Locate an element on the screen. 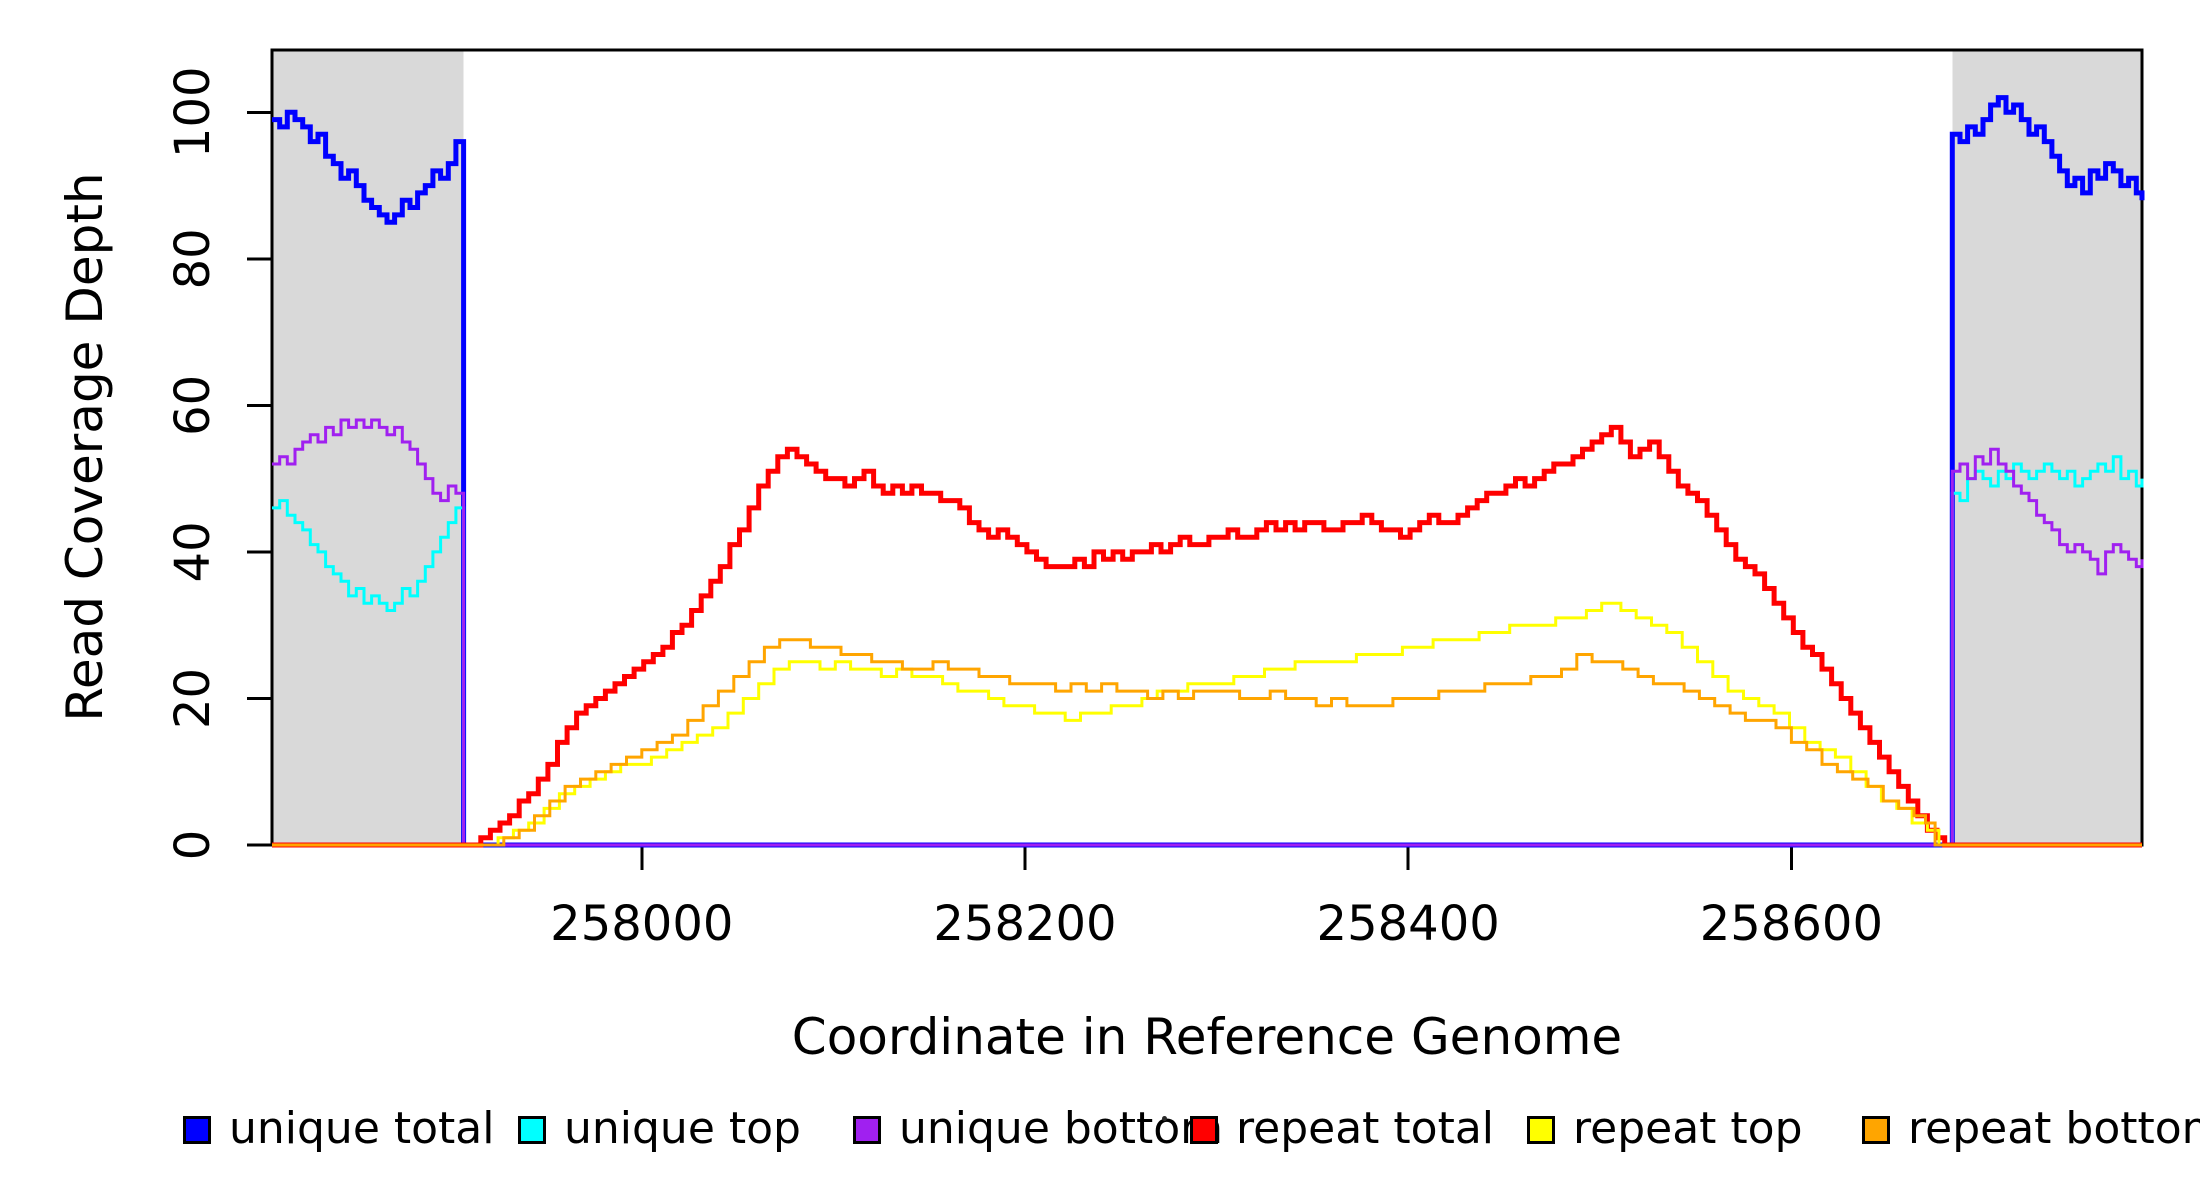 The height and width of the screenshot is (1200, 2200). y-axis-title: Read Coverage Depth is located at coordinates (85, 447).